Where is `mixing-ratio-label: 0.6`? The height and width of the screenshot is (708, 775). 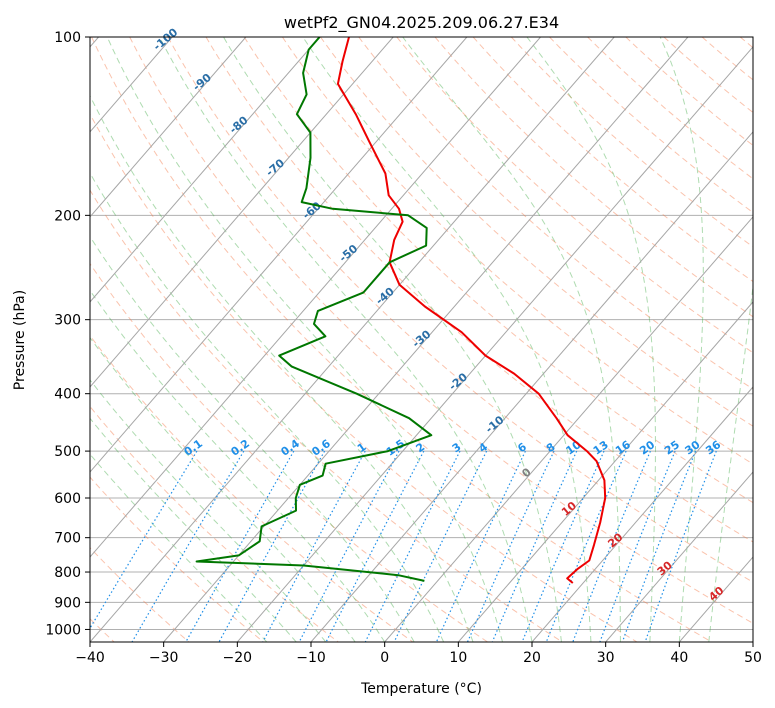 mixing-ratio-label: 0.6 is located at coordinates (321, 448).